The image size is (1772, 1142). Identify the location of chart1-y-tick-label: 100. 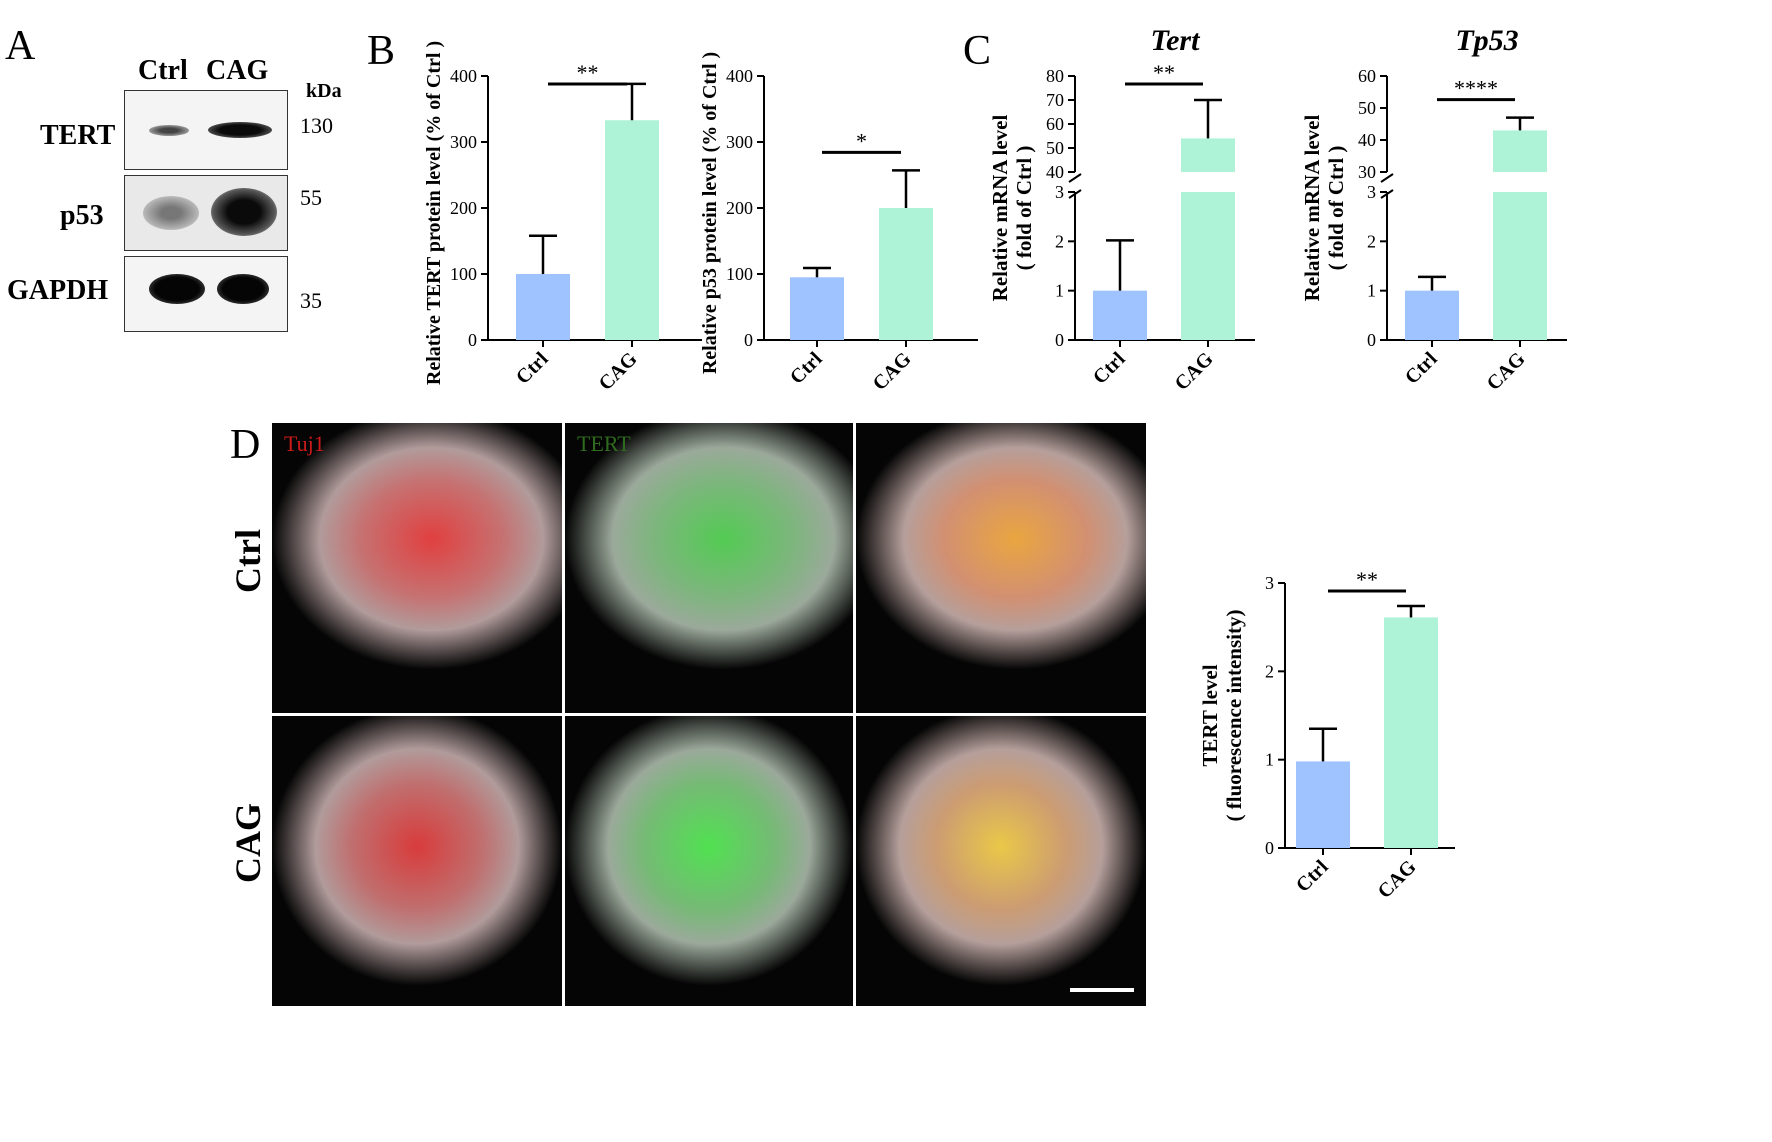
(463, 274).